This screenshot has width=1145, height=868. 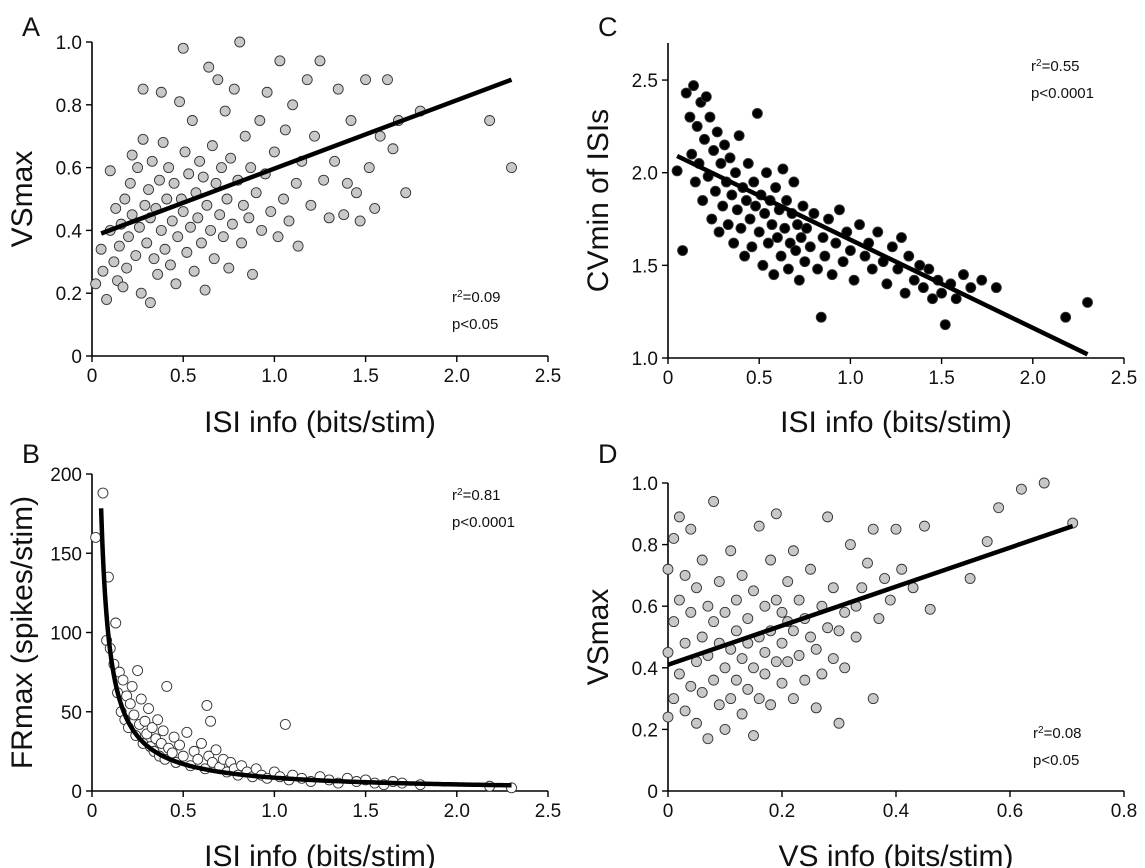 What do you see at coordinates (320, 854) in the screenshot?
I see `x-axis-label: ISI info (bits/stim)` at bounding box center [320, 854].